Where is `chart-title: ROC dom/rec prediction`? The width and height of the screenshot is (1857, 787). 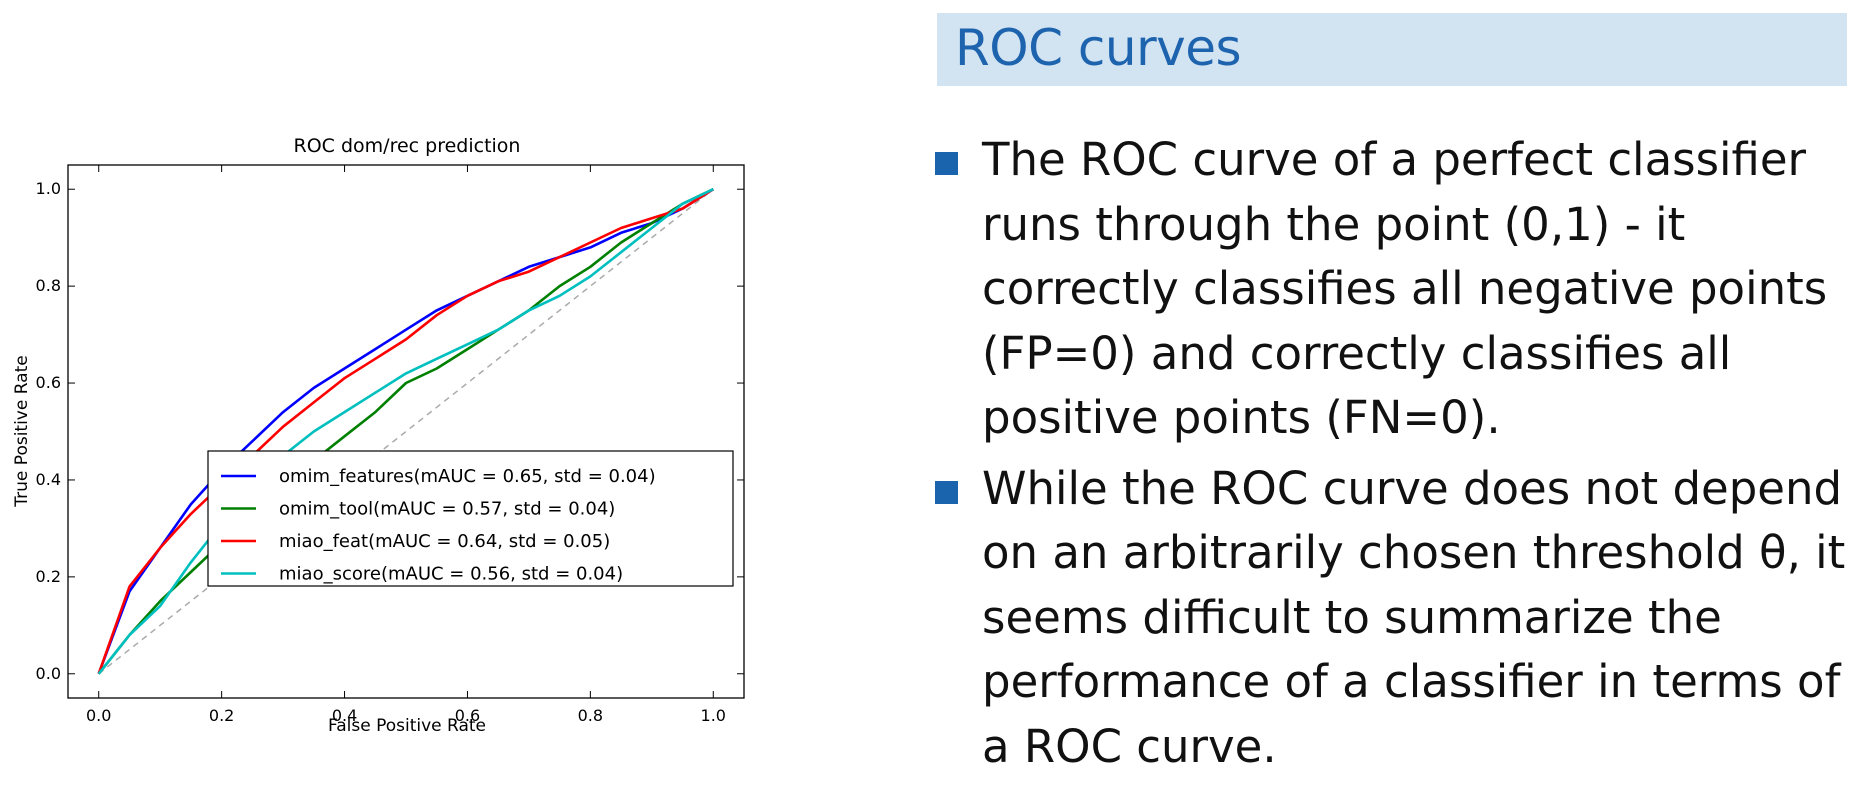 chart-title: ROC dom/rec prediction is located at coordinates (407, 146).